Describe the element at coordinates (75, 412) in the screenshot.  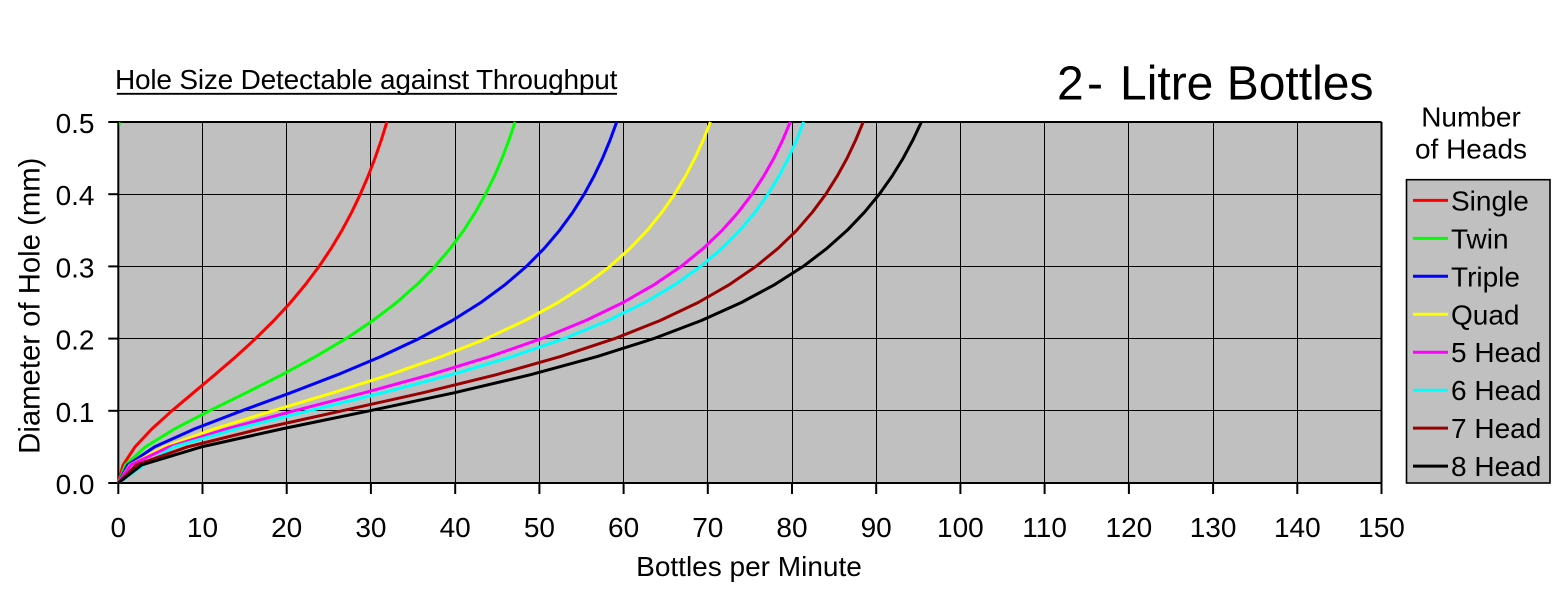
I see `svg-text: 0.1` at that location.